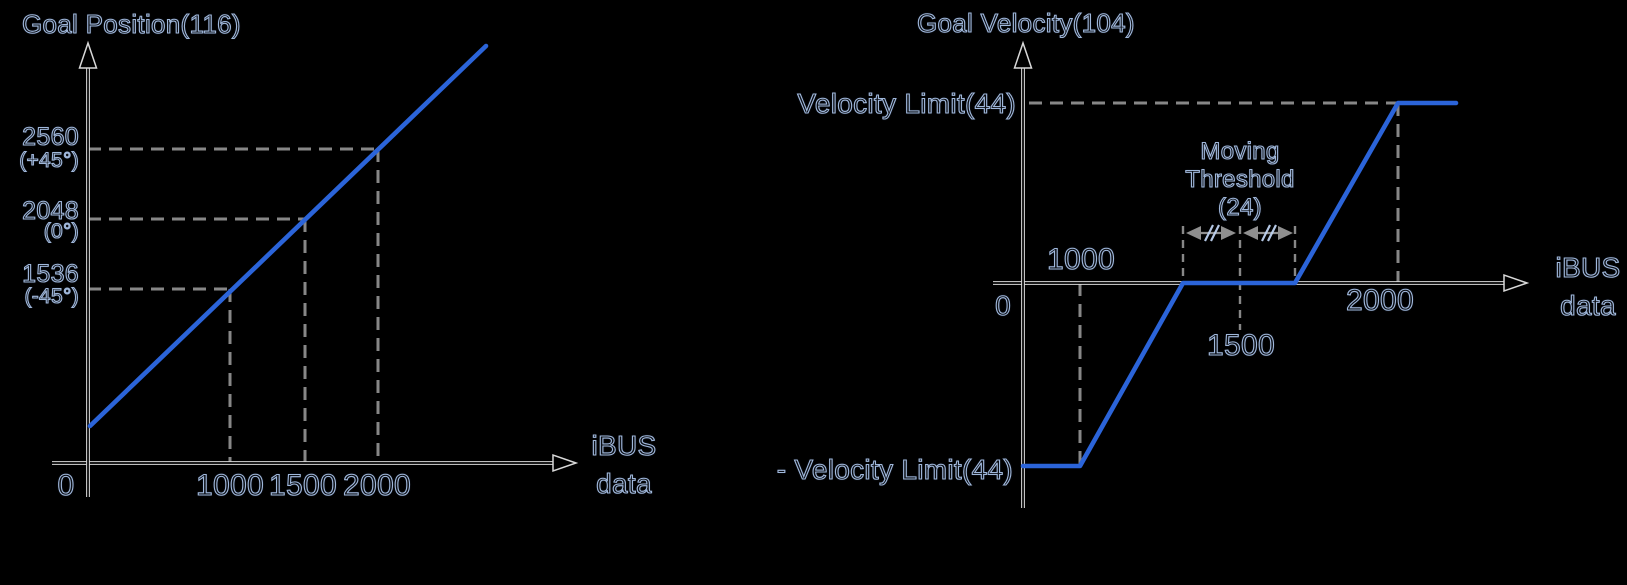 The height and width of the screenshot is (585, 1627). What do you see at coordinates (1240, 179) in the screenshot?
I see `moving-threshold-label-line2: Threshold` at bounding box center [1240, 179].